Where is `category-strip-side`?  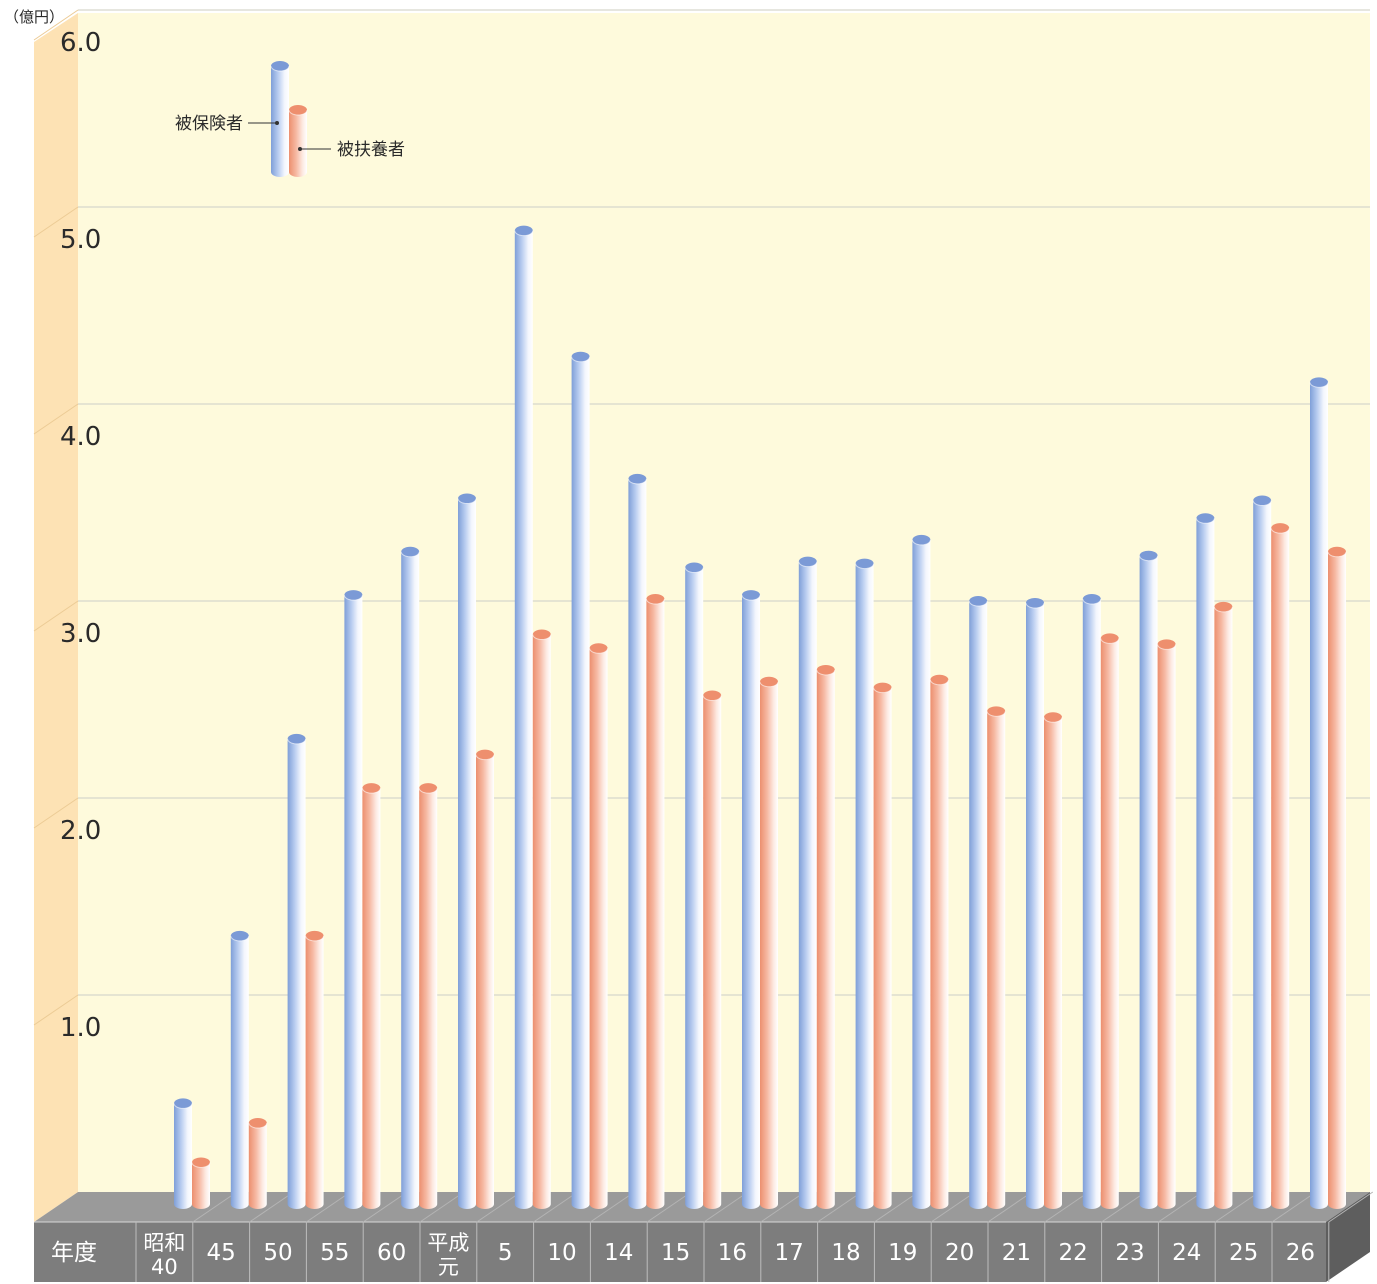
category-strip-side is located at coordinates (1348, 1237).